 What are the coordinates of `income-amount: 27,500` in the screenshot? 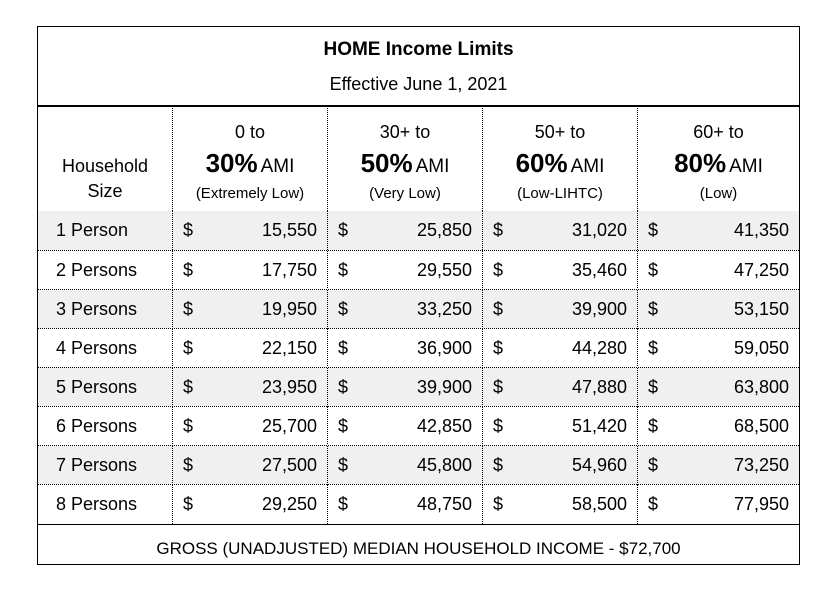 It's located at (289, 465).